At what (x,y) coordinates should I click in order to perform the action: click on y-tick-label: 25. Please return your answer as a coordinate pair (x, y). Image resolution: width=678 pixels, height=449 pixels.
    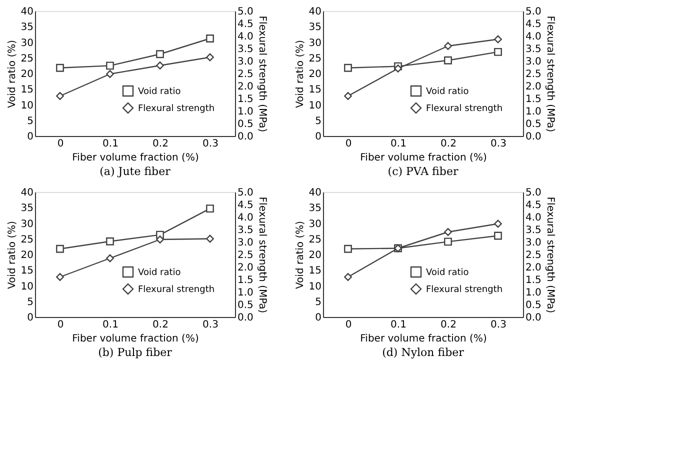
    Looking at the image, I should click on (27, 58).